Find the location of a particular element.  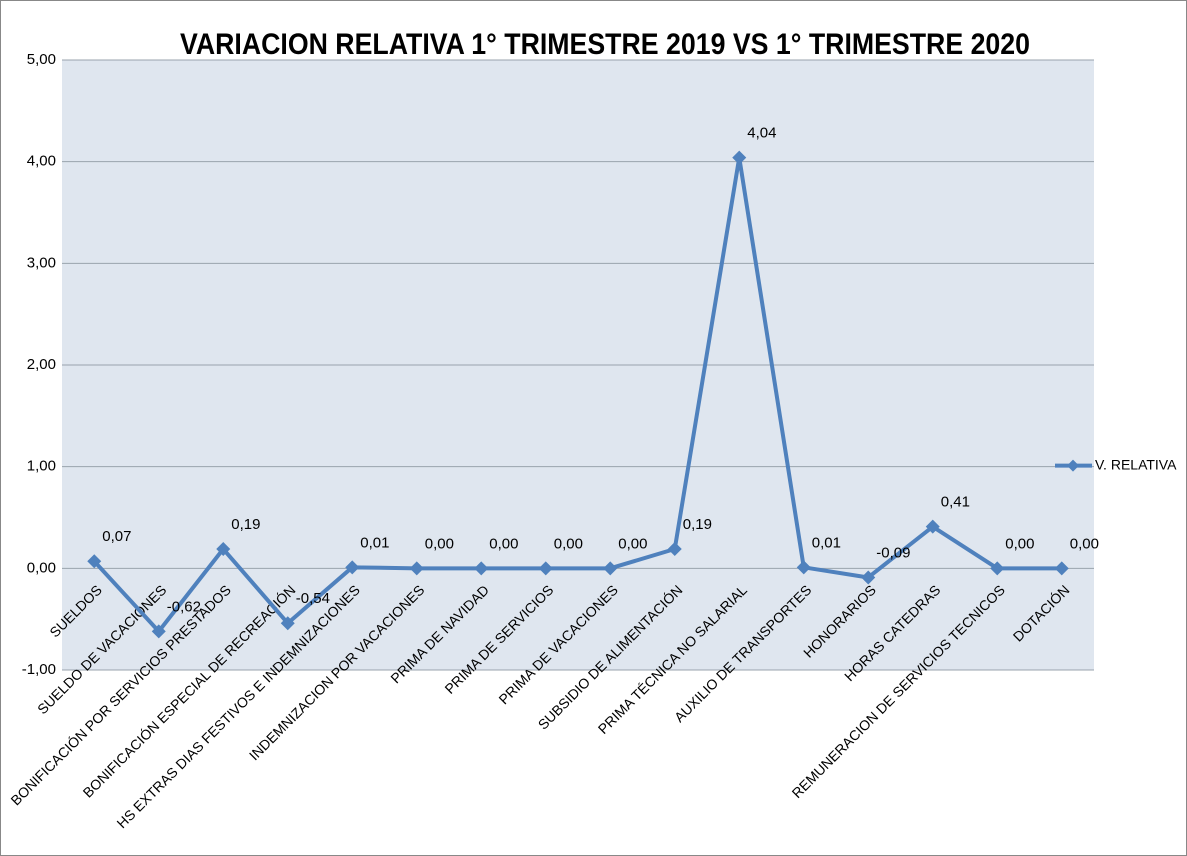

y-tick-label: 0,00 is located at coordinates (41, 567).